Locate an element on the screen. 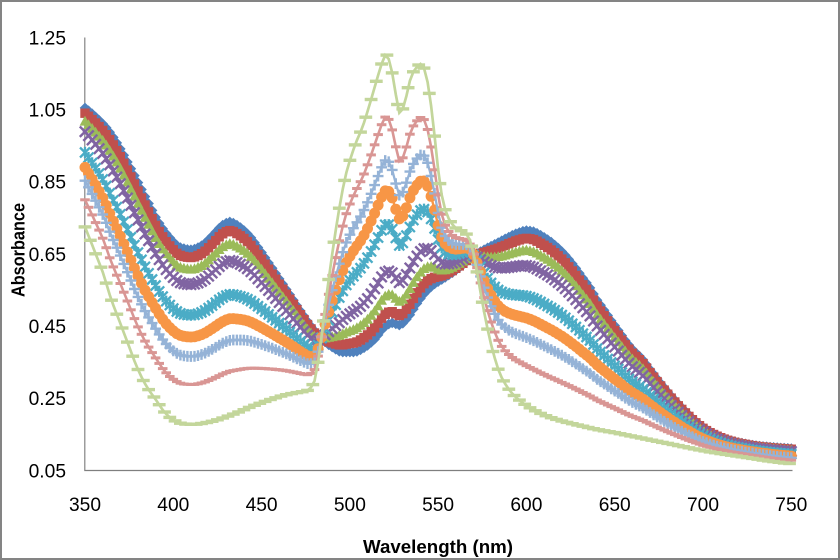 The image size is (840, 560). svg-text: 600 is located at coordinates (526, 505).